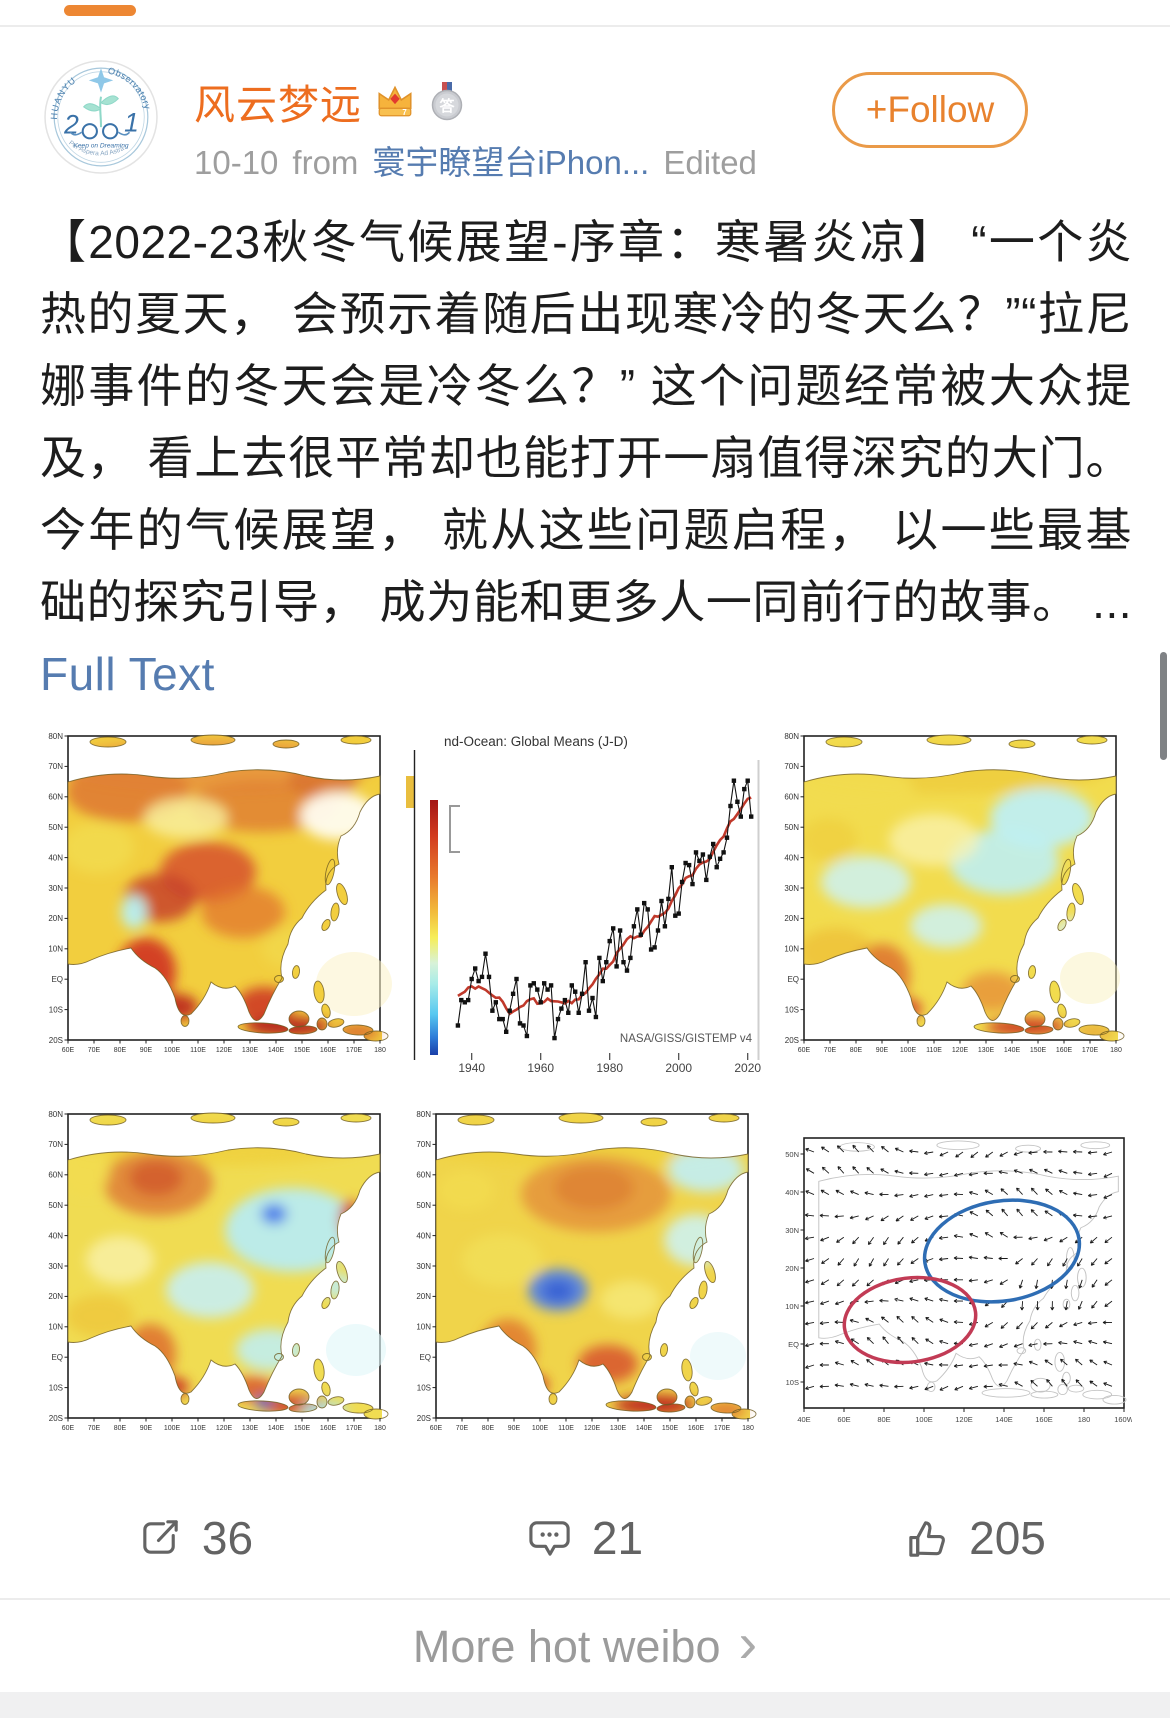 This screenshot has height=1718, width=1170. What do you see at coordinates (1163, 706) in the screenshot?
I see `scrollbar-thumb` at bounding box center [1163, 706].